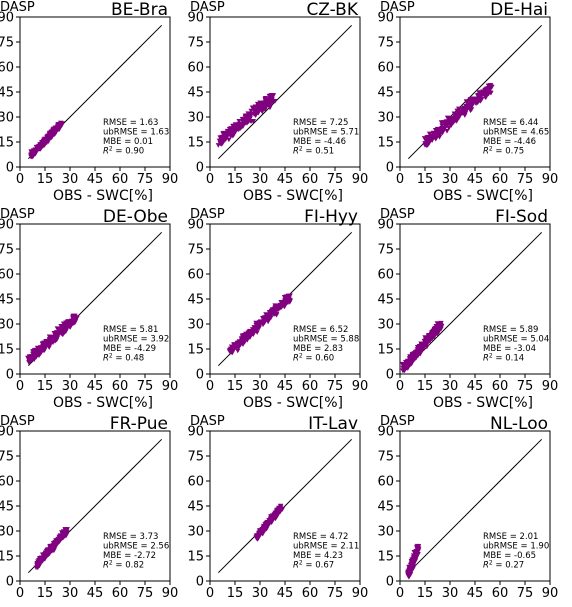 This screenshot has height=607, width=572. Describe the element at coordinates (139, 424) in the screenshot. I see `panel-title: FR-Pue` at that location.